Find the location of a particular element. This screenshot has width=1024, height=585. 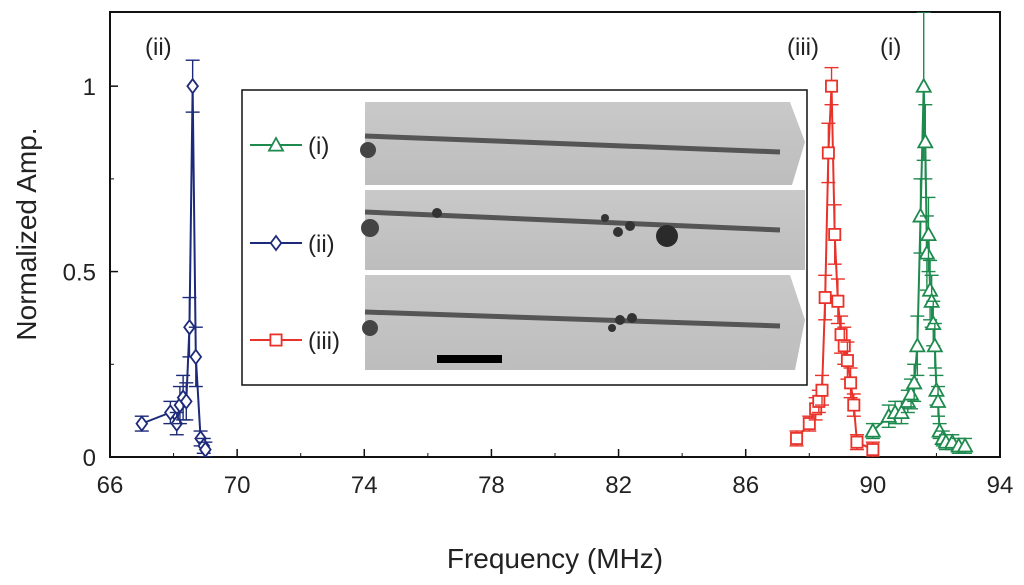

x-tick-labels: 66 70 74 78 82 86 90 94 is located at coordinates (555, 485).